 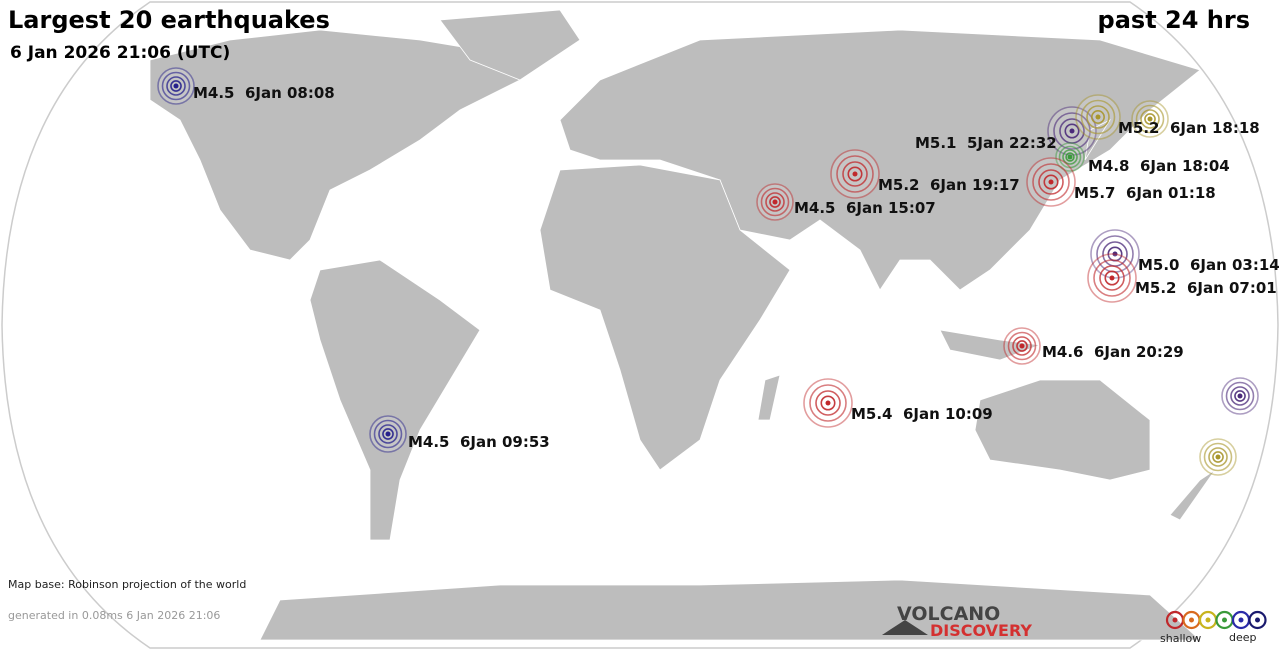 I want to click on quake-label: M4.5 6Jan 08:08, so click(x=264, y=93).